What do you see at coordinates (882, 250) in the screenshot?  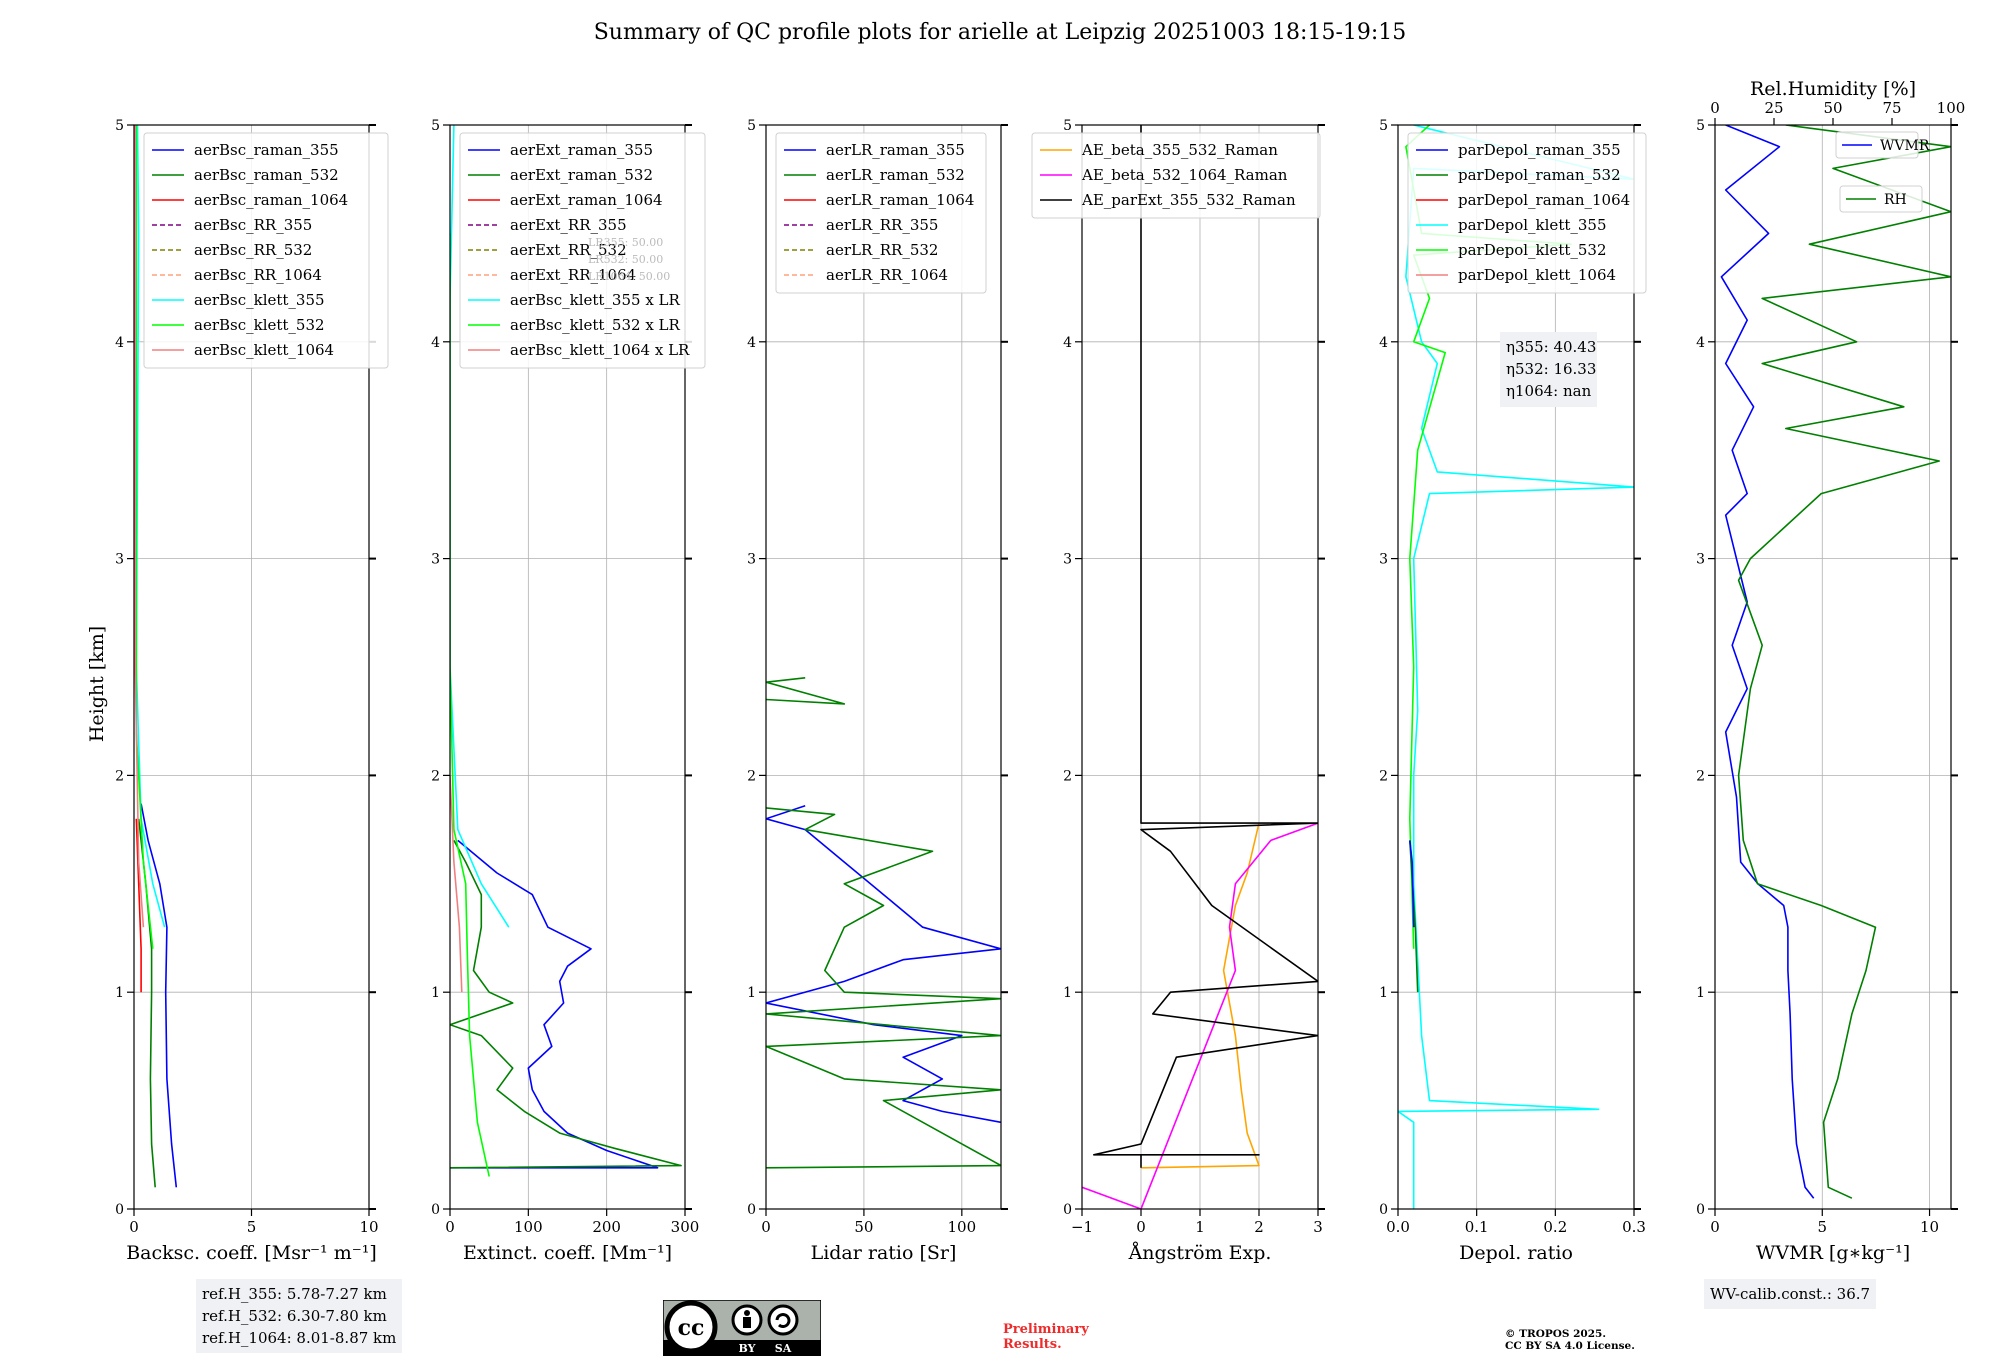 I see `legend-label: aerLR_RR_532` at bounding box center [882, 250].